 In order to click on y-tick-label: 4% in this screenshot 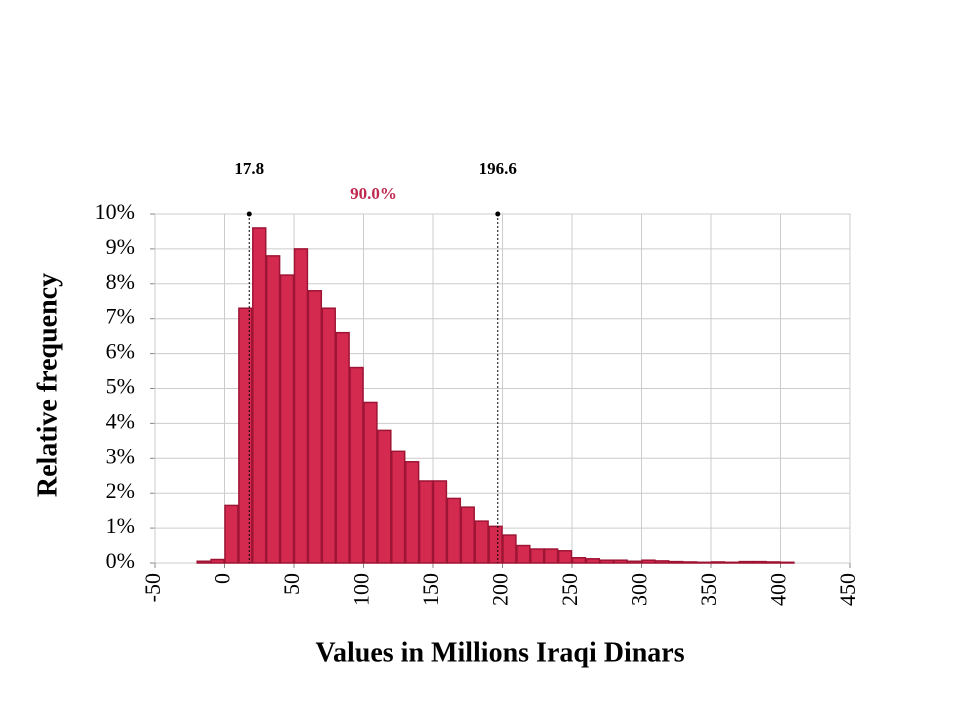, I will do `click(120, 420)`.